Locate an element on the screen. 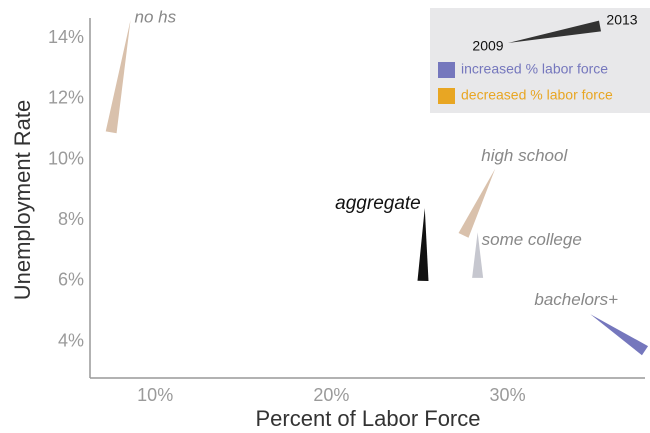 The width and height of the screenshot is (650, 433). legend-label: decreased % labor force is located at coordinates (537, 95).